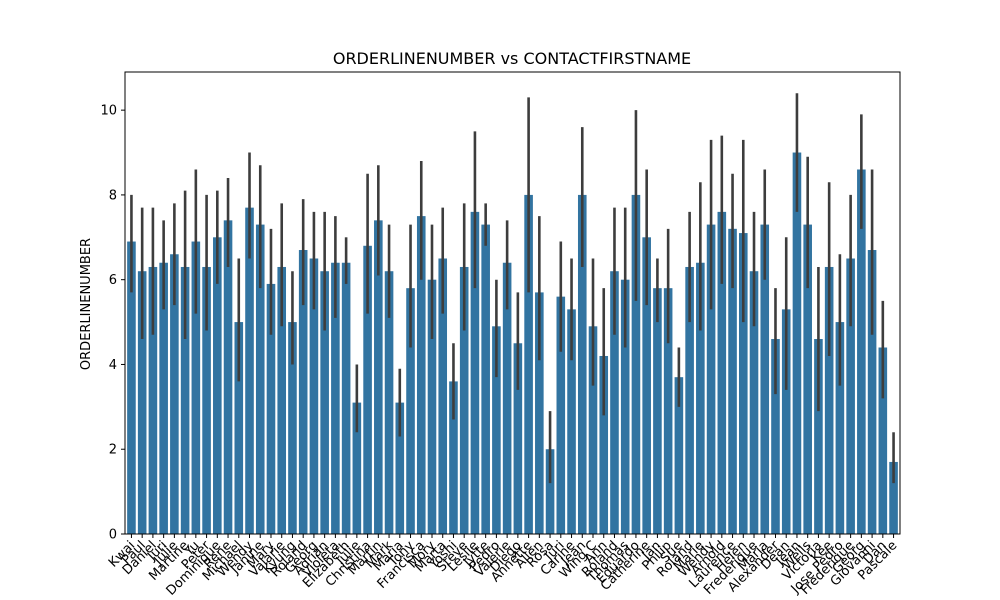 This screenshot has width=1000, height=600. What do you see at coordinates (112, 323) in the screenshot?
I see `y-axis: 0 2 4 6 8 10` at bounding box center [112, 323].